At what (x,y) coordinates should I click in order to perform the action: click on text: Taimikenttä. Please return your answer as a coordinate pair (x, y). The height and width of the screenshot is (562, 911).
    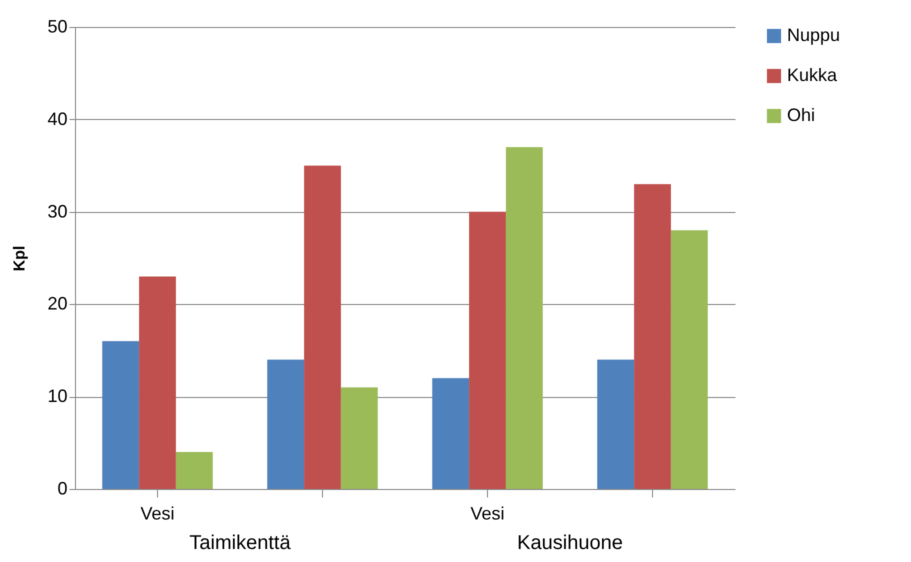
    Looking at the image, I should click on (240, 543).